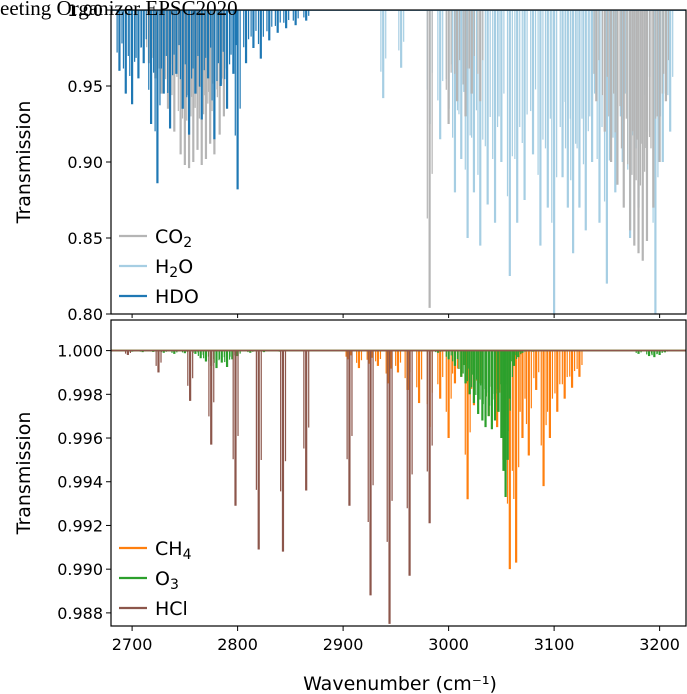  I want to click on y-tick-label: 0.996, so click(80, 438).